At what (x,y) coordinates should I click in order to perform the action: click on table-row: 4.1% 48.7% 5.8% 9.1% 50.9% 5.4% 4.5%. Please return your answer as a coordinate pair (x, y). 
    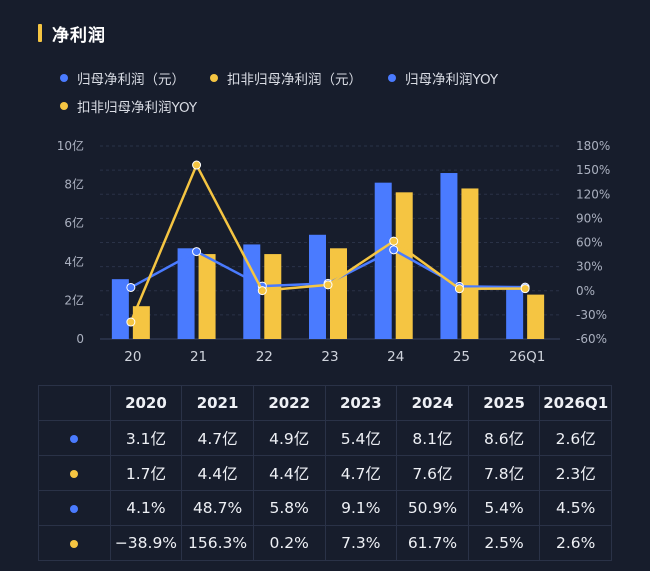
    Looking at the image, I should click on (325, 508).